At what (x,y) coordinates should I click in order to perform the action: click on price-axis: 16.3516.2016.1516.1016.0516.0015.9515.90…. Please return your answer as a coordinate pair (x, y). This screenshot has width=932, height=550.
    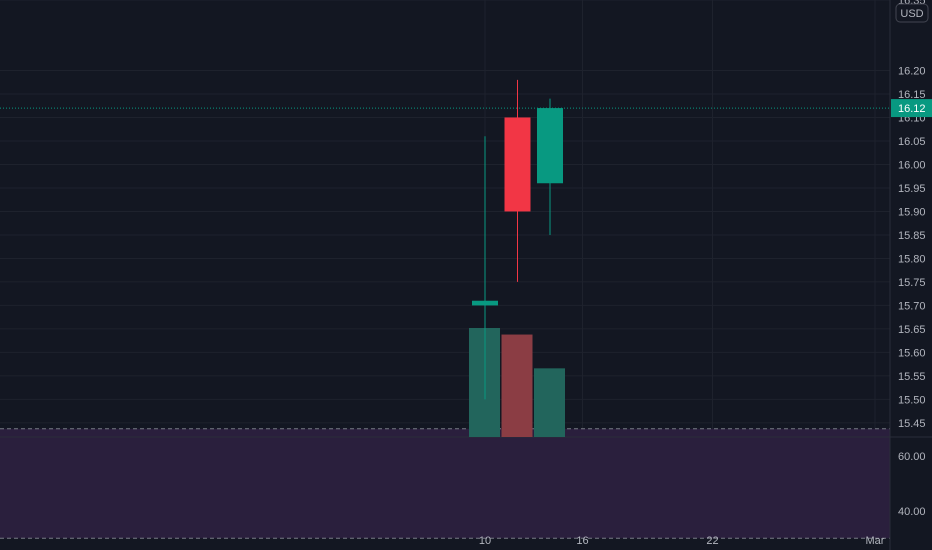
    Looking at the image, I should click on (912, 215).